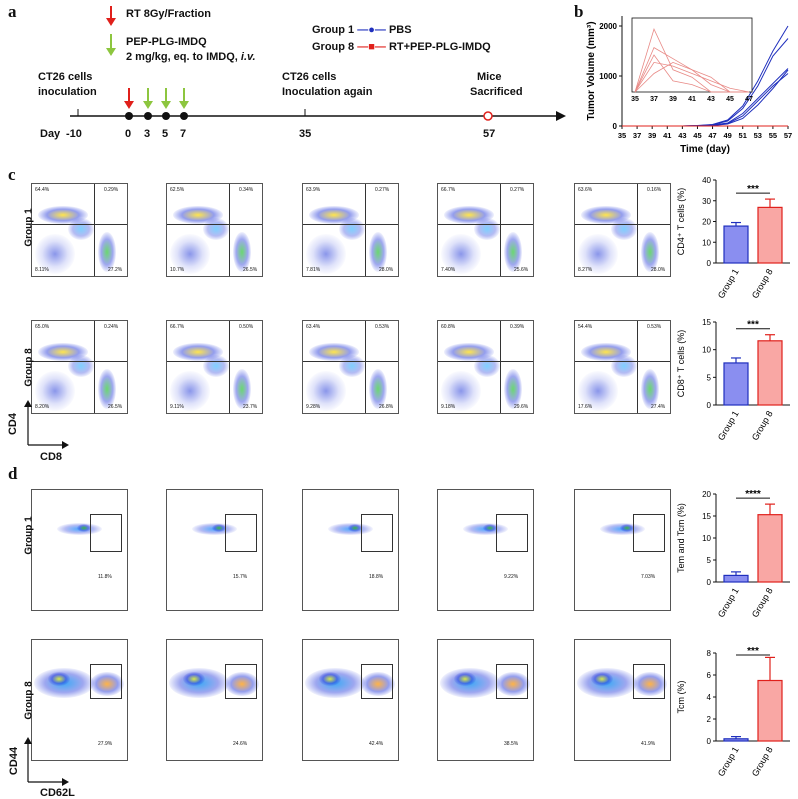  What do you see at coordinates (622, 550) in the screenshot?
I see `cd44-cd62l-flow-plot: 7.03%` at bounding box center [622, 550].